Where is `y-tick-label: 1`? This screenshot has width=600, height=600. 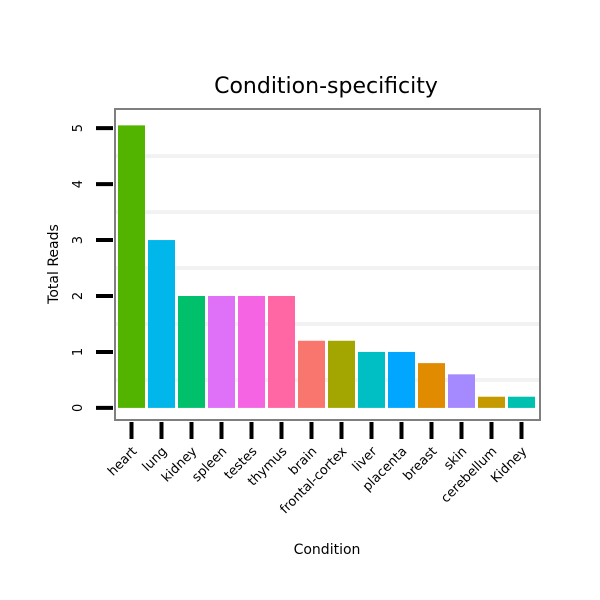
y-tick-label: 1 is located at coordinates (78, 352).